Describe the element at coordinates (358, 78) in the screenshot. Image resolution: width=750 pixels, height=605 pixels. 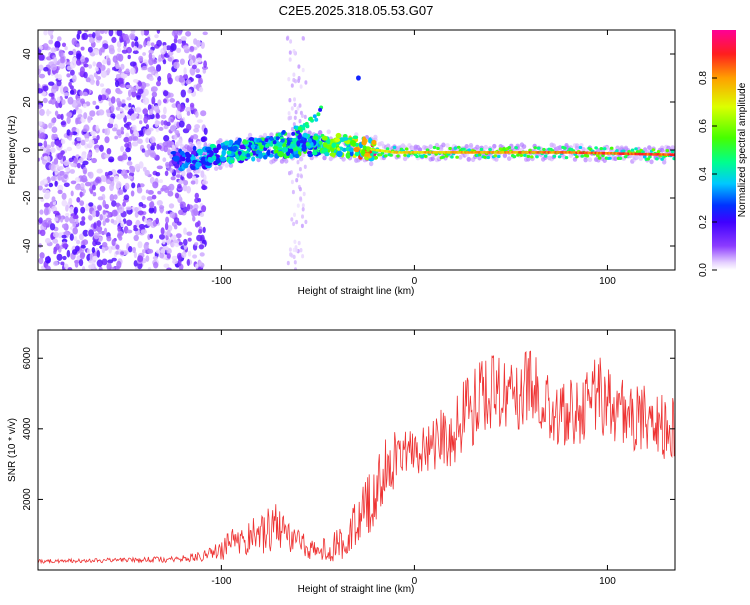
I see `isolated-blob` at that location.